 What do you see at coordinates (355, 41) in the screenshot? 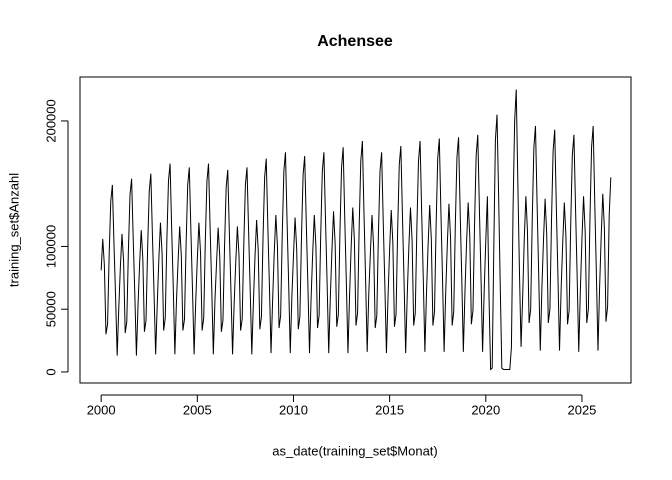
I see `chart-title: Achensee` at bounding box center [355, 41].